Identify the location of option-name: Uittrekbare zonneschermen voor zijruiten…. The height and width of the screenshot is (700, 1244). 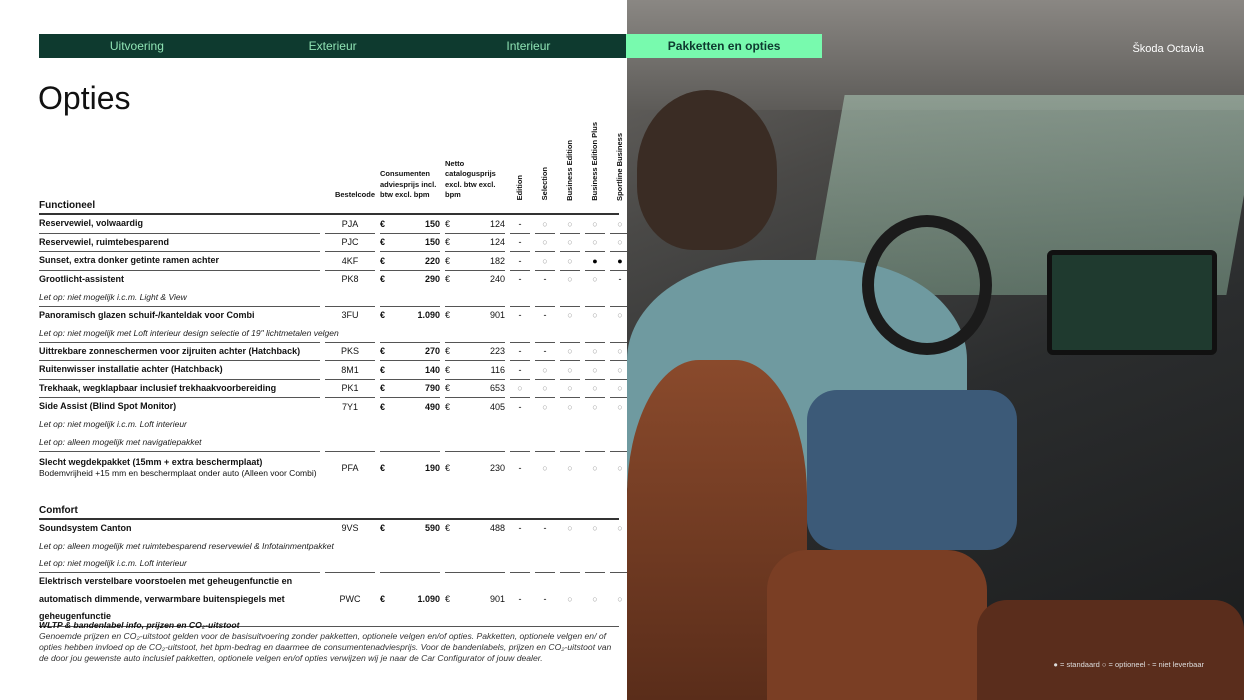
(179, 351).